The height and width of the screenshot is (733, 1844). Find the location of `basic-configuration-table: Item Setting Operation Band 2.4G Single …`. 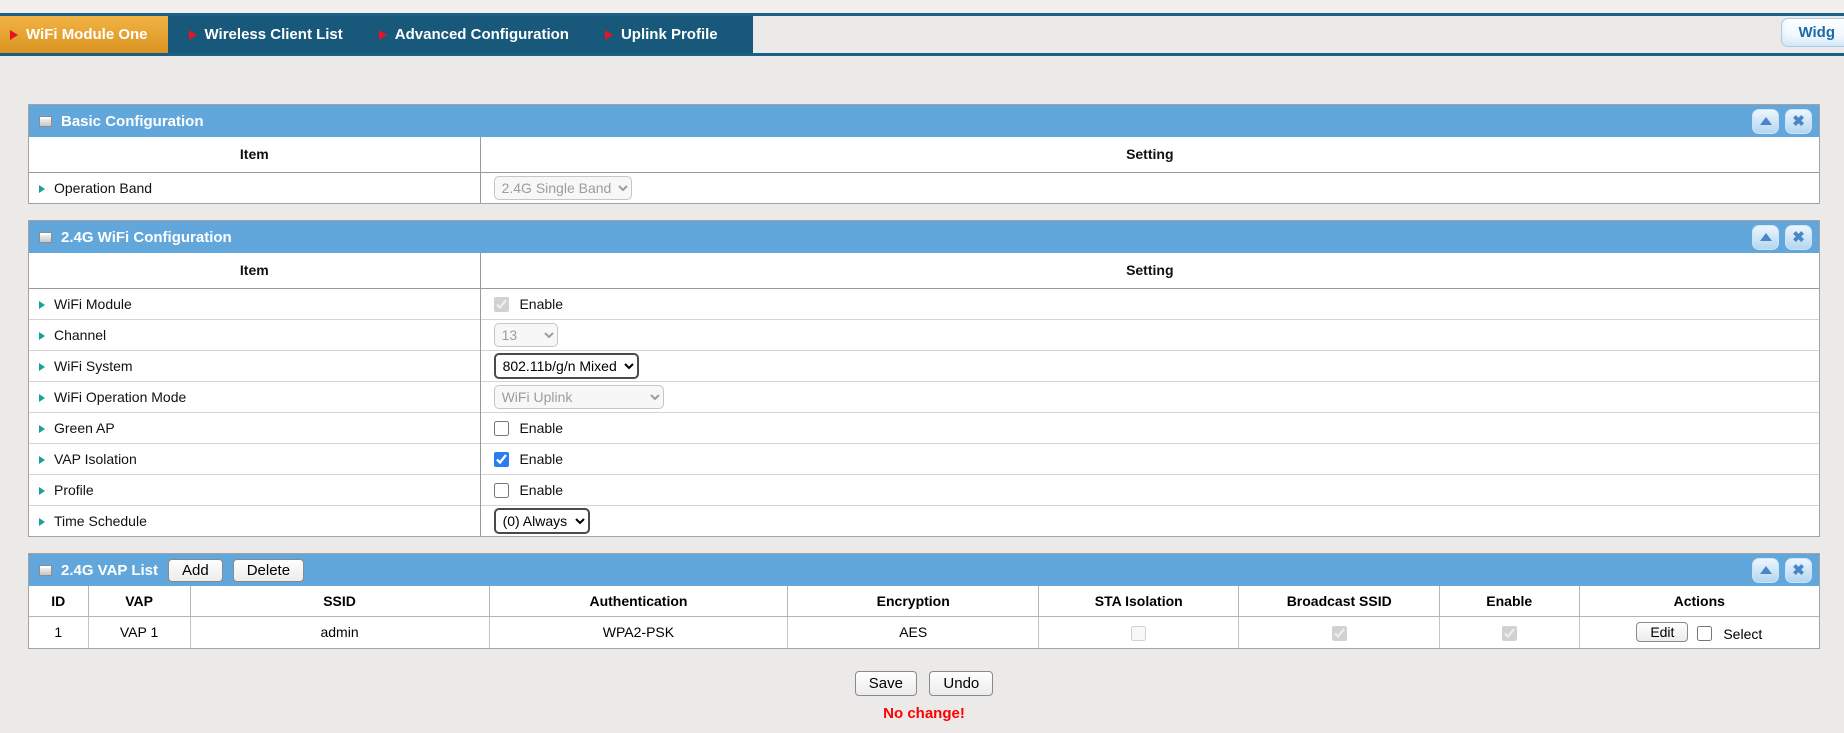

basic-configuration-table: Item Setting Operation Band 2.4G Single … is located at coordinates (924, 170).